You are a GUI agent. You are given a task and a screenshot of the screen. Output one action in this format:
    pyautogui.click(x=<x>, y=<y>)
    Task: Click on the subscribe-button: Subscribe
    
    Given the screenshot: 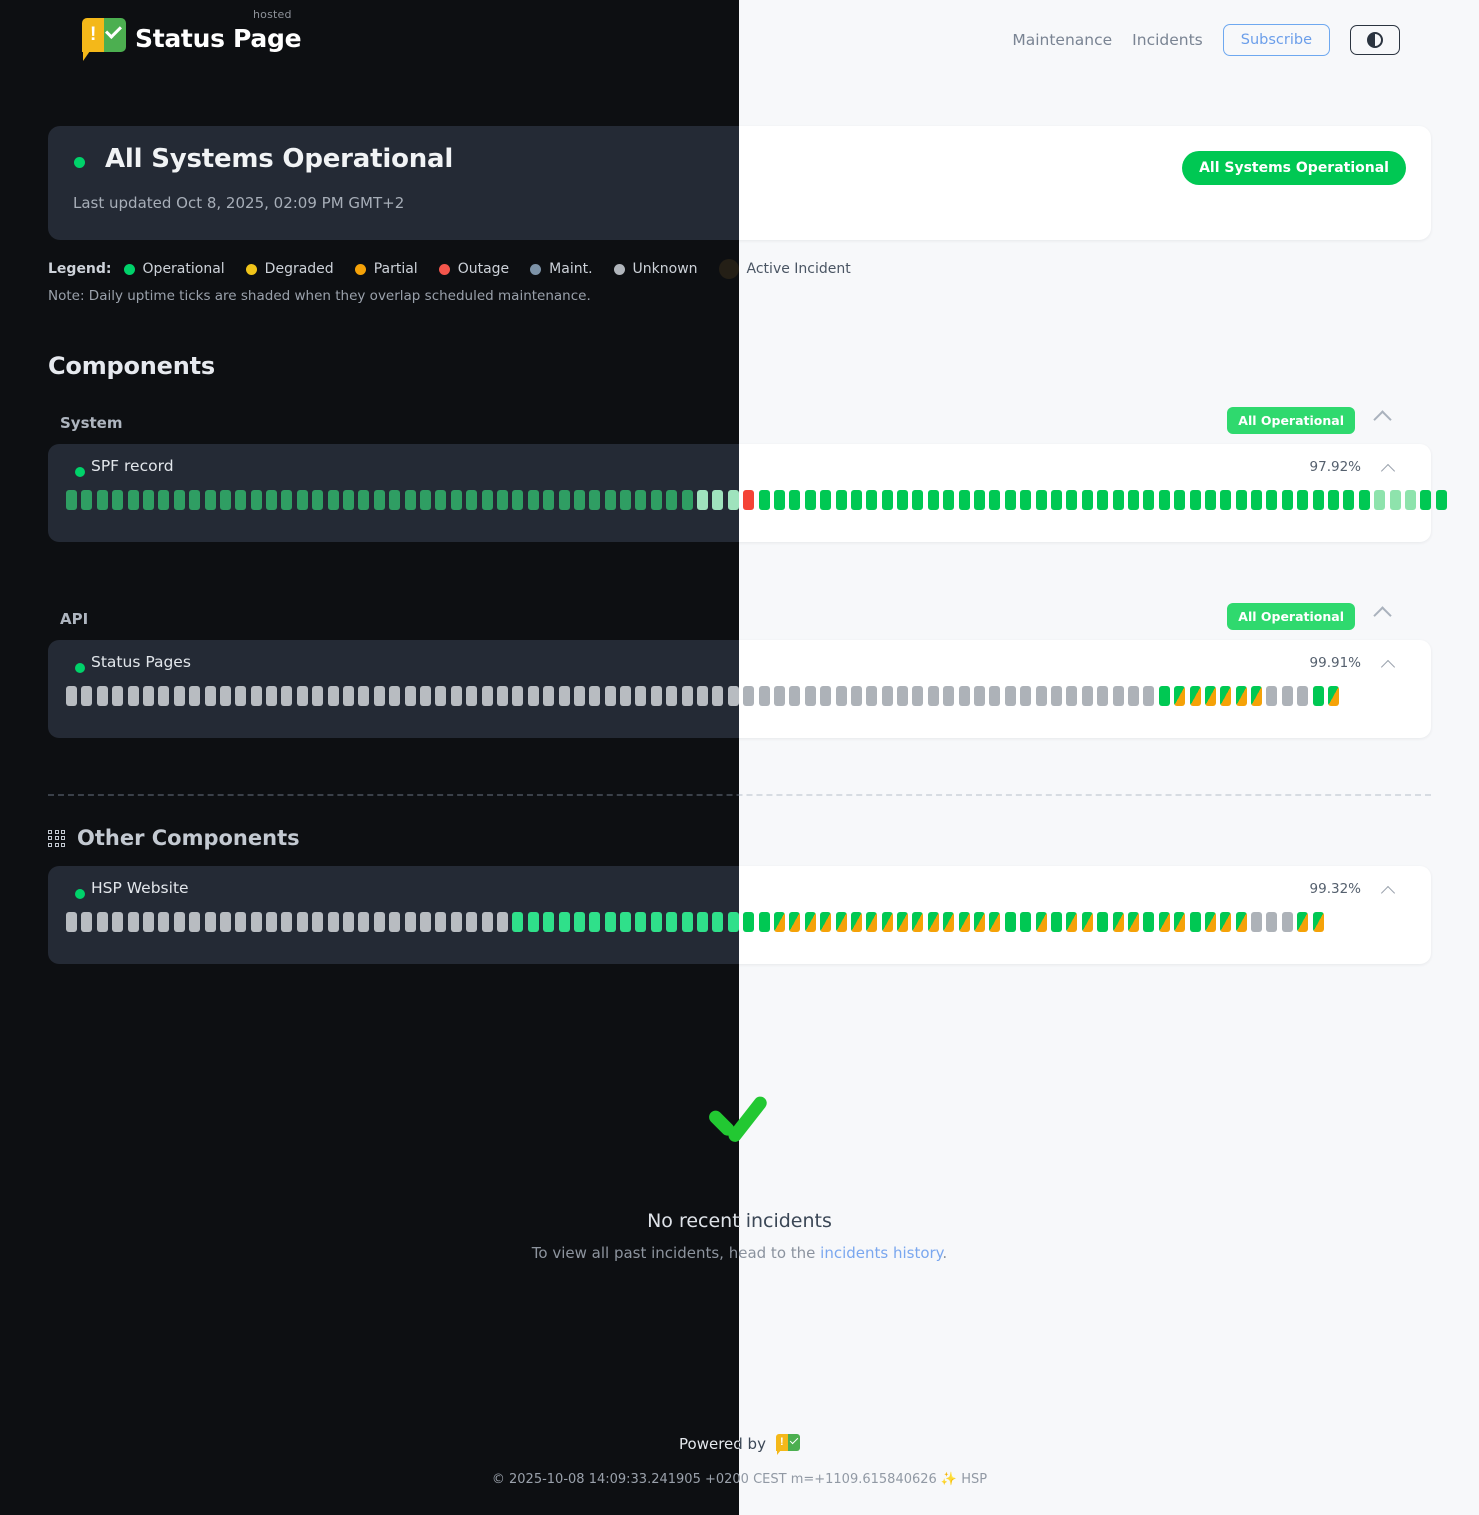 What is the action you would take?
    pyautogui.click(x=1276, y=40)
    